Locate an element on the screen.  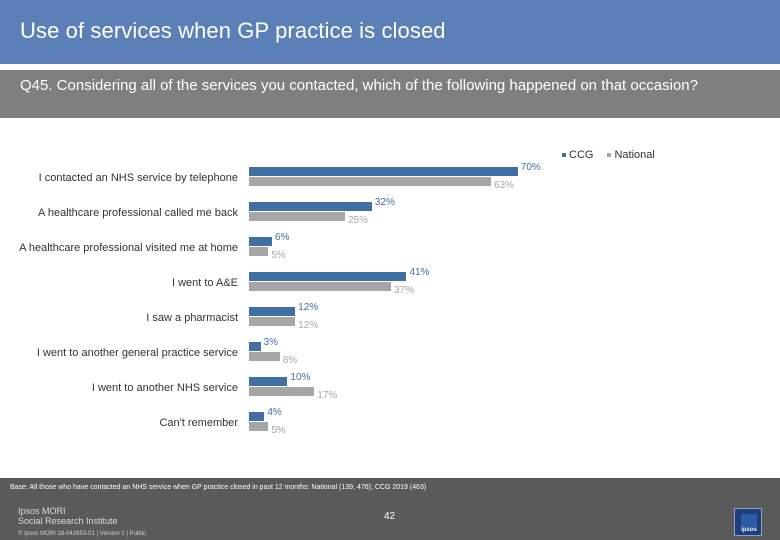
bar-value-label: 70% is located at coordinates (530, 167).